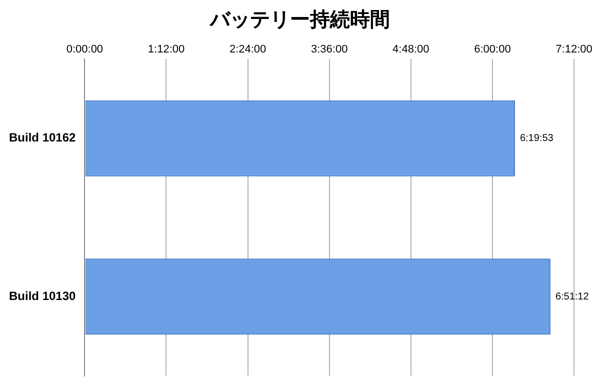  What do you see at coordinates (537, 138) in the screenshot?
I see `data-label: 6:19:53` at bounding box center [537, 138].